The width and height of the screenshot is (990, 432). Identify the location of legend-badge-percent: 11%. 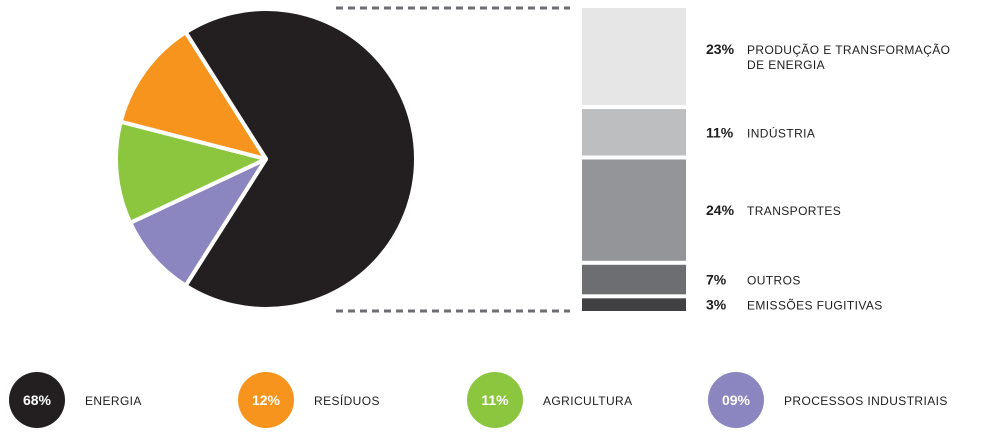
(495, 400).